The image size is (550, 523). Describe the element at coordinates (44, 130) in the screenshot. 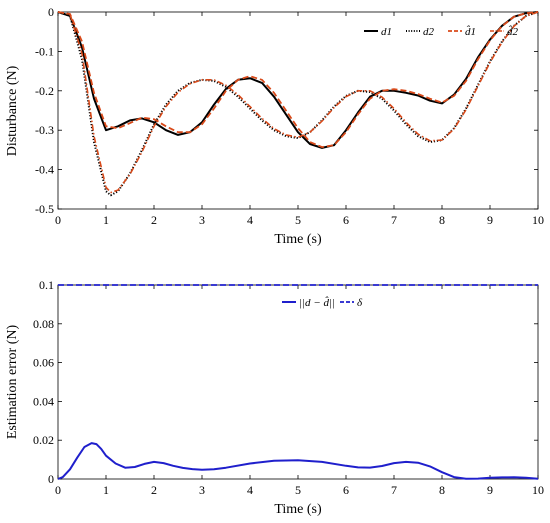

I see `y-tick-label: -0.3` at that location.